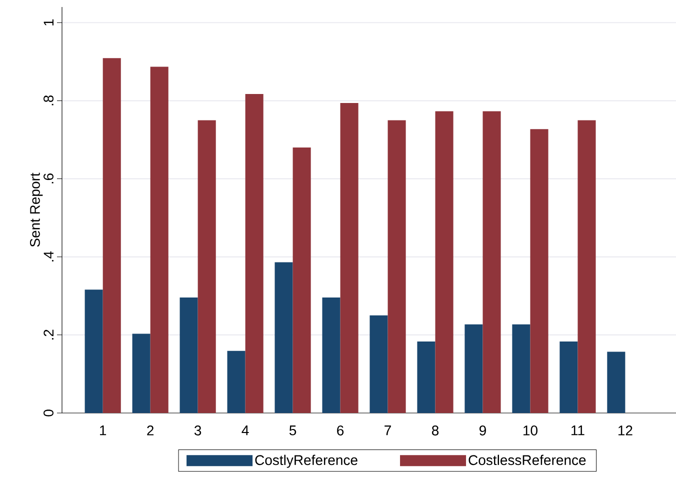 The image size is (676, 479). Describe the element at coordinates (49, 179) in the screenshot. I see `y-tick-label: .6` at that location.